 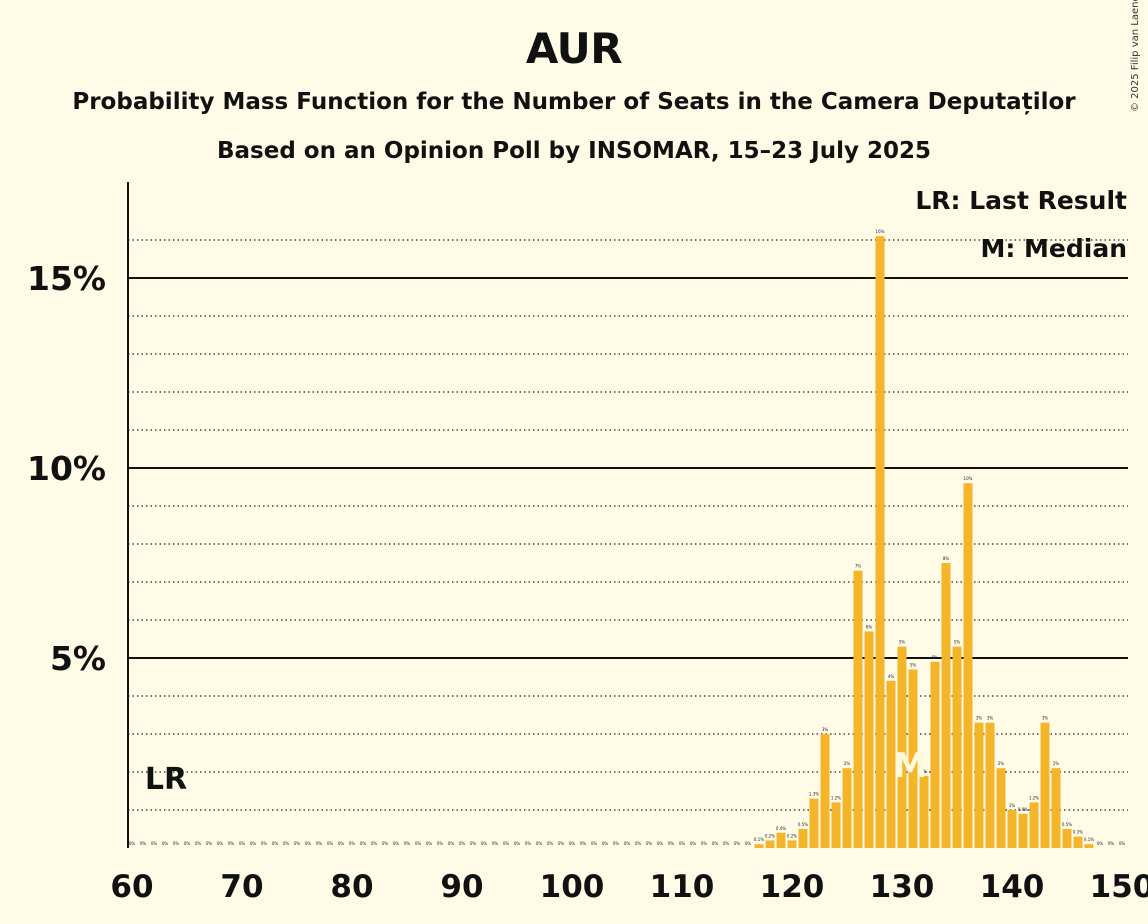 What do you see at coordinates (902, 887) in the screenshot?
I see `x-tick-label: 130` at bounding box center [902, 887].